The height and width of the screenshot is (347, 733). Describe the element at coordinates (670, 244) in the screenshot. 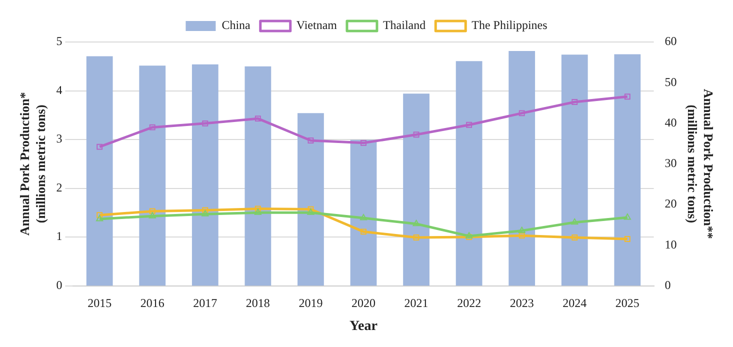

I see `y2-tick-label: 10` at that location.